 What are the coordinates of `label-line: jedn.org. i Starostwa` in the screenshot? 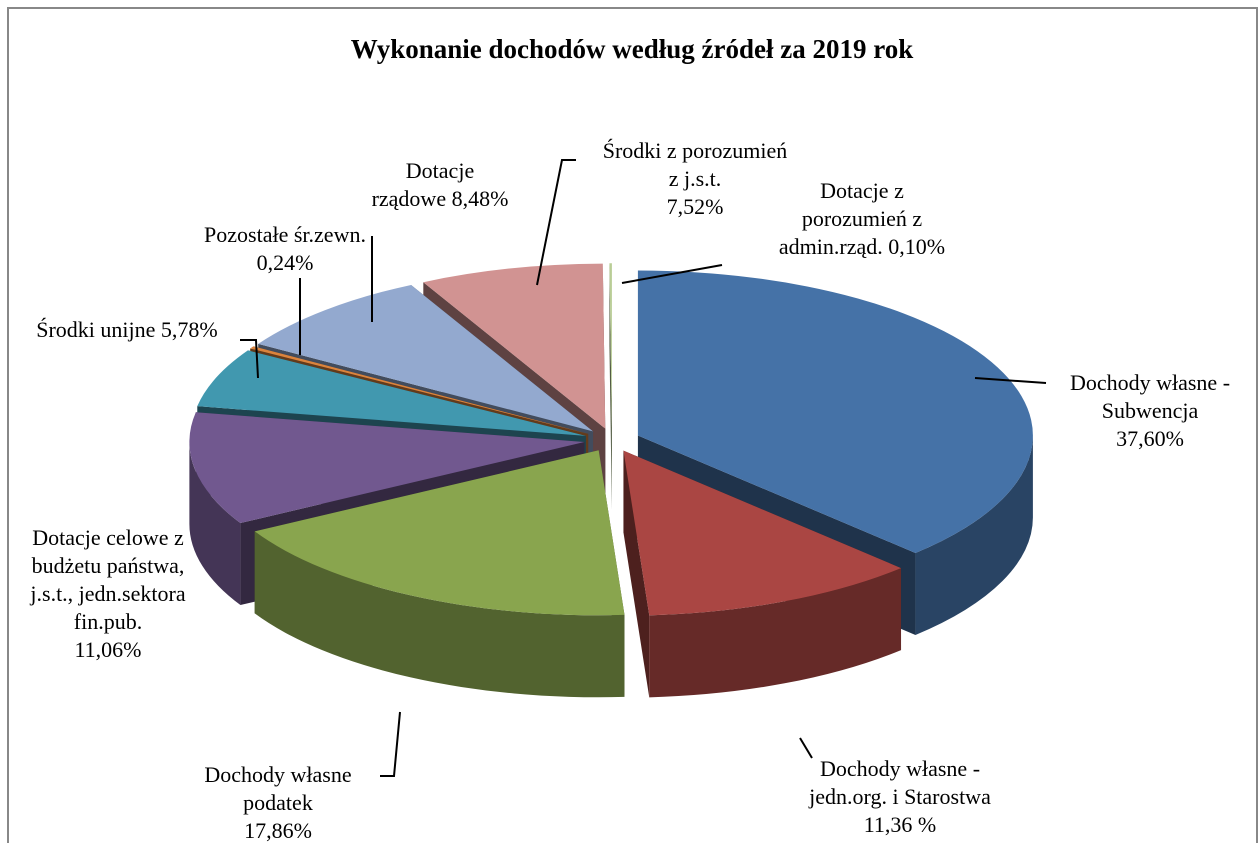 It's located at (899, 796).